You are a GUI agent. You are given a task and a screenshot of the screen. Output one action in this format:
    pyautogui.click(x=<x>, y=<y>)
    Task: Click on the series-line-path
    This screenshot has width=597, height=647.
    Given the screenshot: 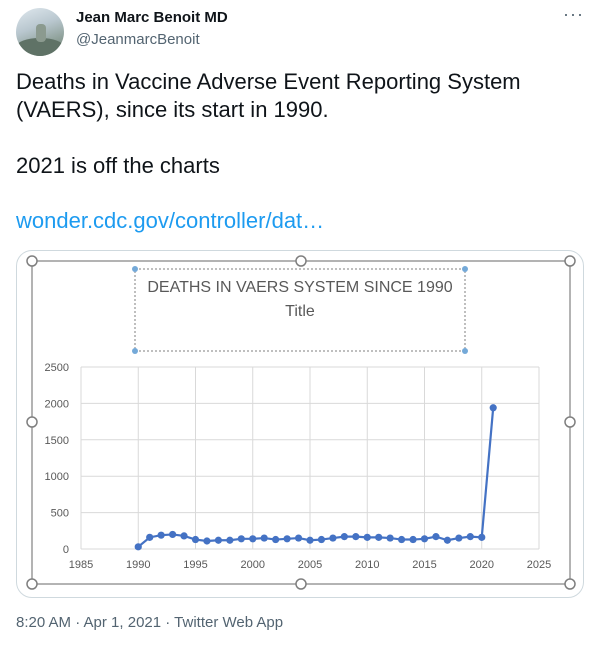 What is the action you would take?
    pyautogui.click(x=316, y=477)
    